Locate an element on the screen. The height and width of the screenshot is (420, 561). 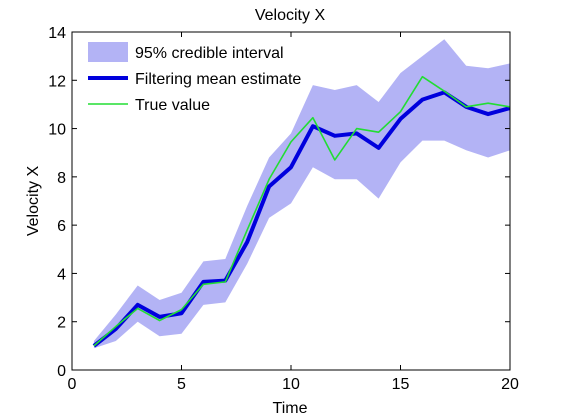
legend-label: True value is located at coordinates (172, 105).